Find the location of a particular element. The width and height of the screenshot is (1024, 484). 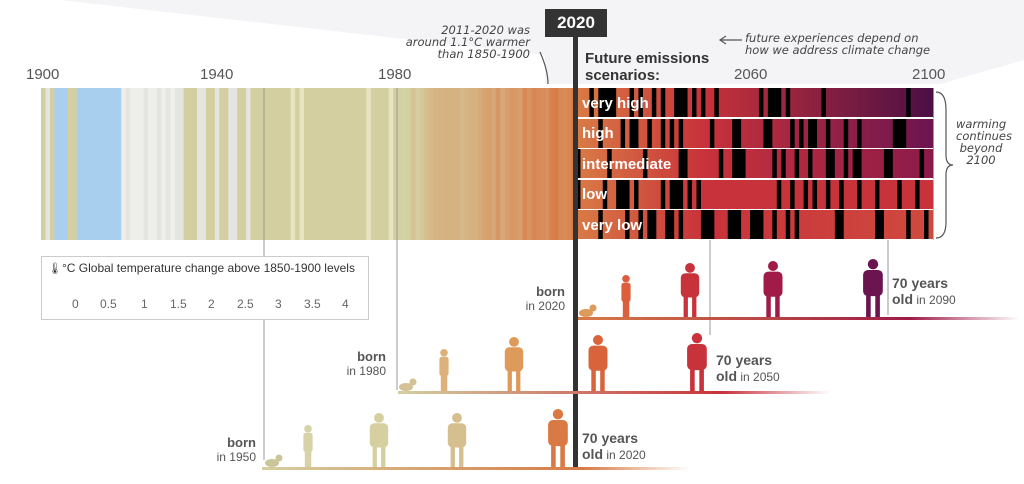

elder-2020-leg-right is located at coordinates (877, 303).